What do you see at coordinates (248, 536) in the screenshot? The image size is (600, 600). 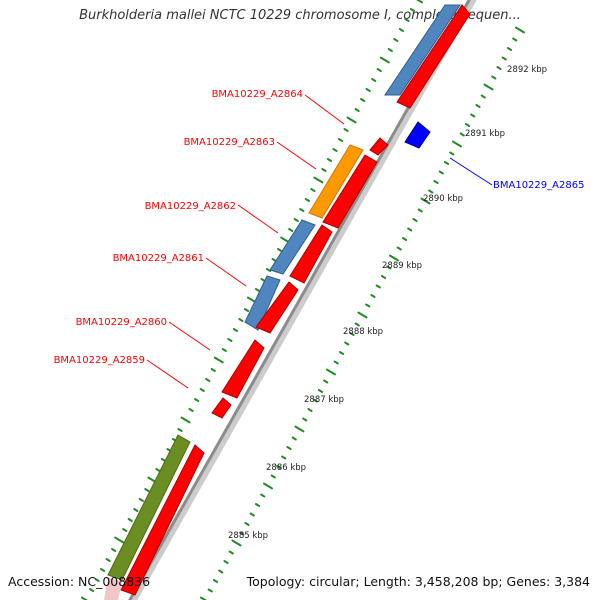 I see `scale-tick-label: 2885 kbp` at bounding box center [248, 536].